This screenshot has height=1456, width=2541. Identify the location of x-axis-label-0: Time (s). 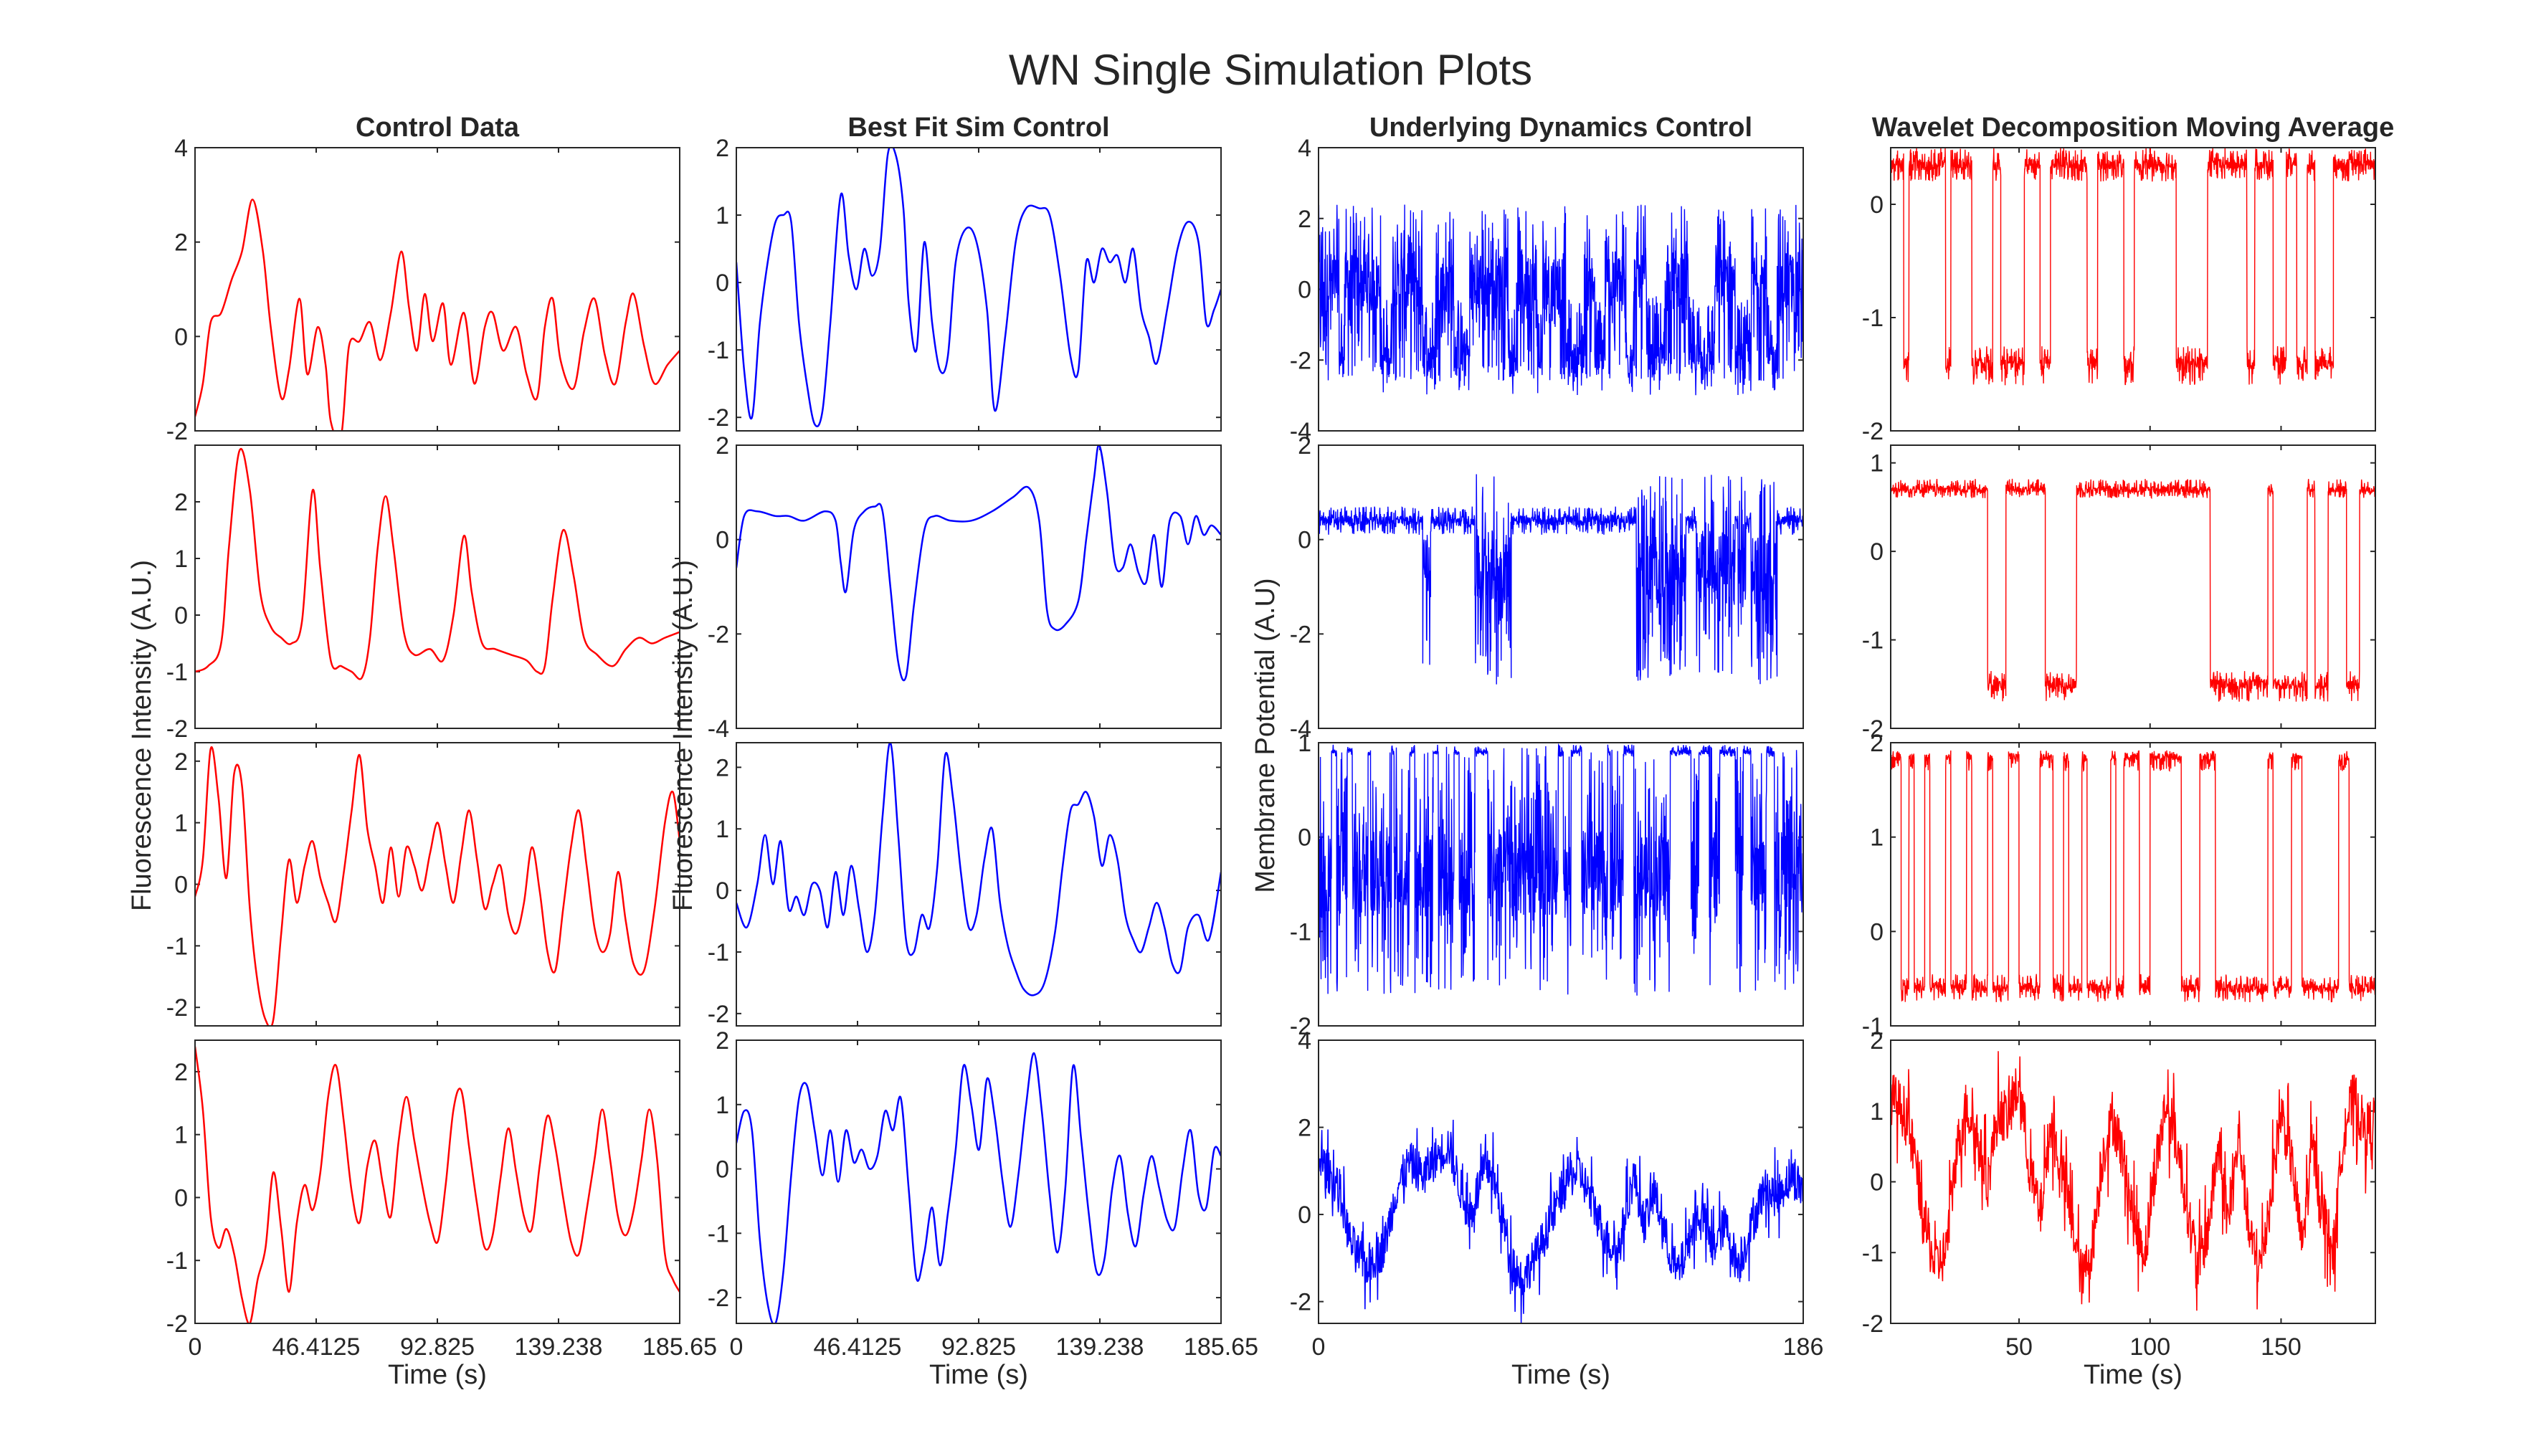
(437, 1375).